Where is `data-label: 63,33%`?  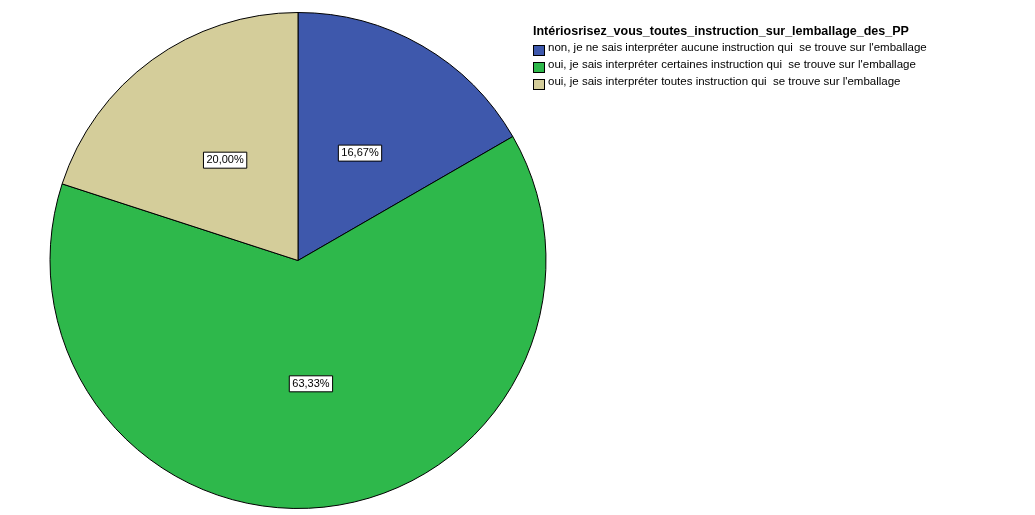 data-label: 63,33% is located at coordinates (311, 382).